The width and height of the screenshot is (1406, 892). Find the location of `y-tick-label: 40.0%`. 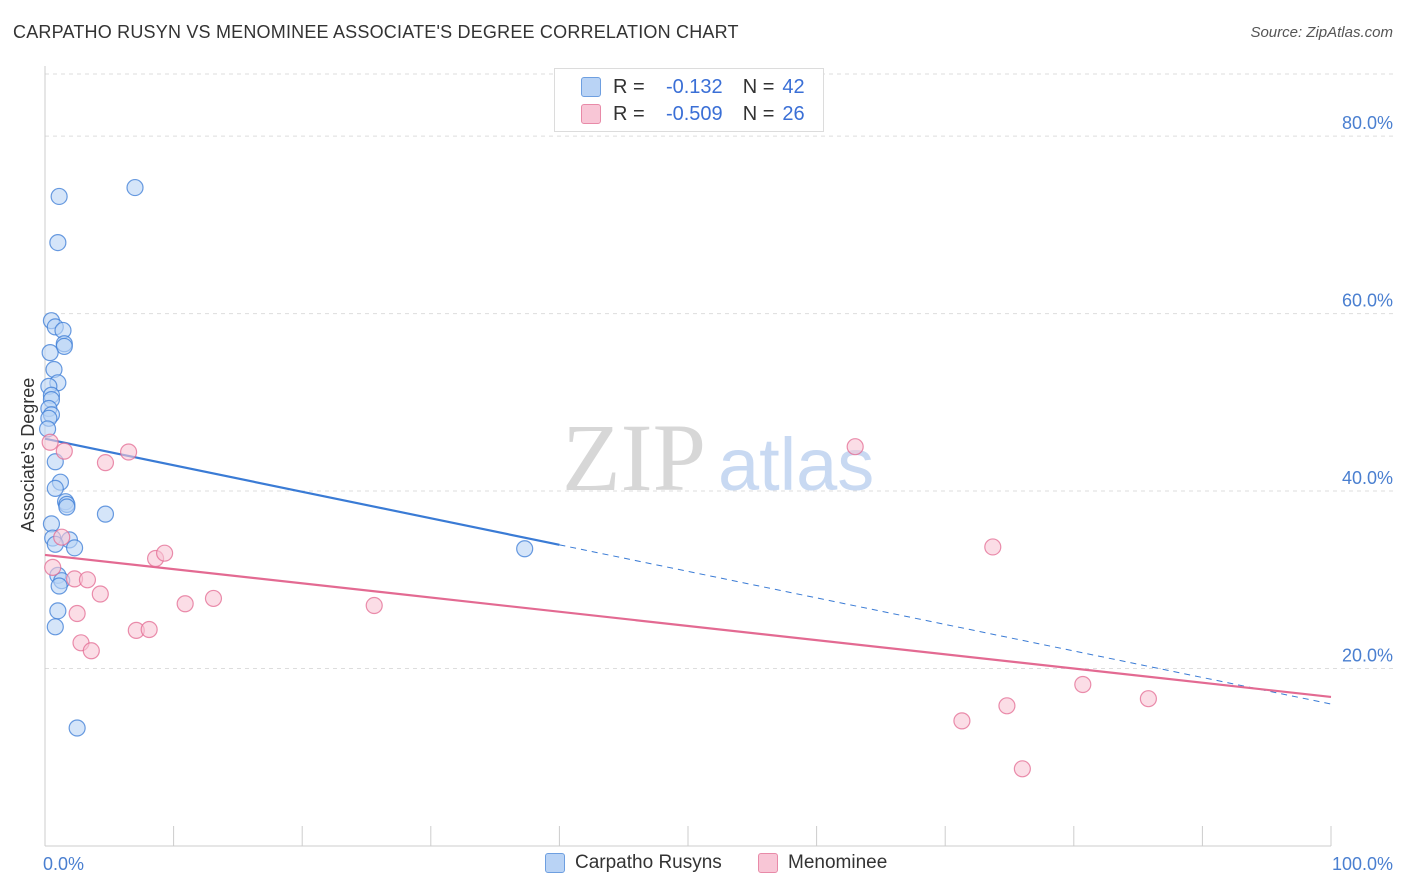

y-tick-label: 40.0% is located at coordinates (1367, 478).